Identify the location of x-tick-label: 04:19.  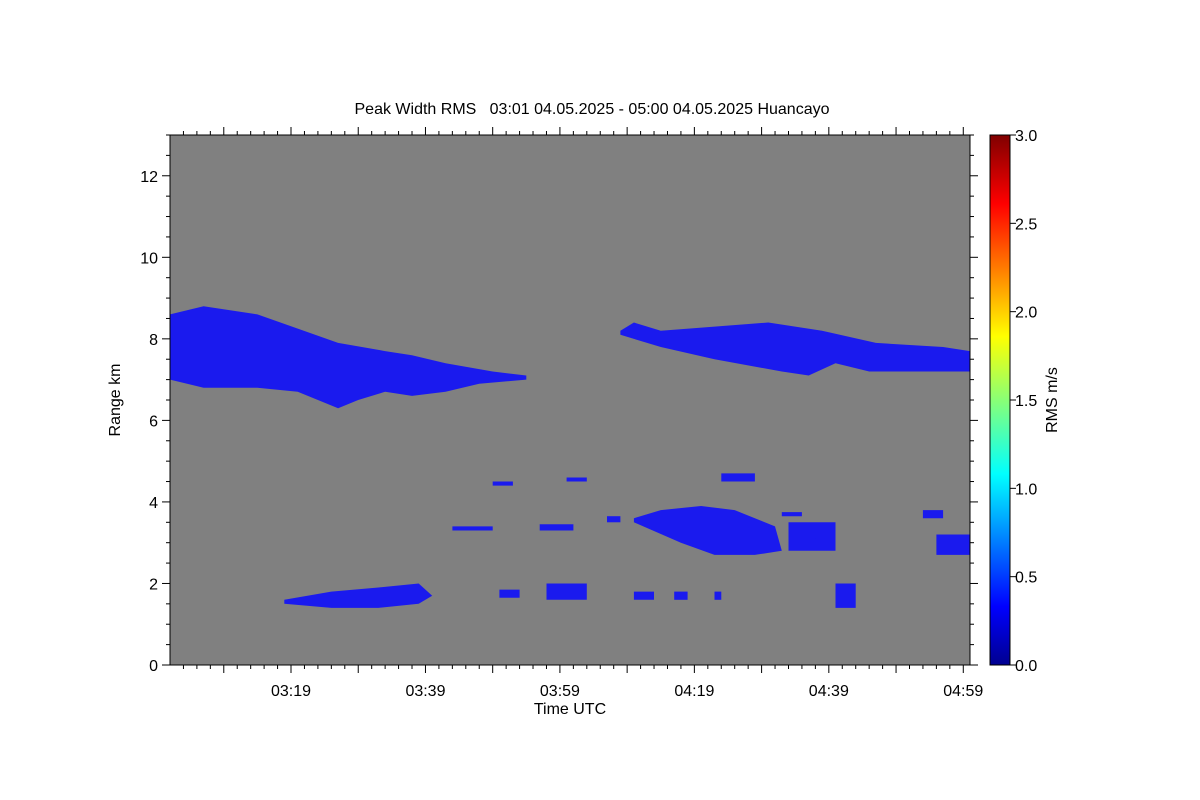
(694, 691).